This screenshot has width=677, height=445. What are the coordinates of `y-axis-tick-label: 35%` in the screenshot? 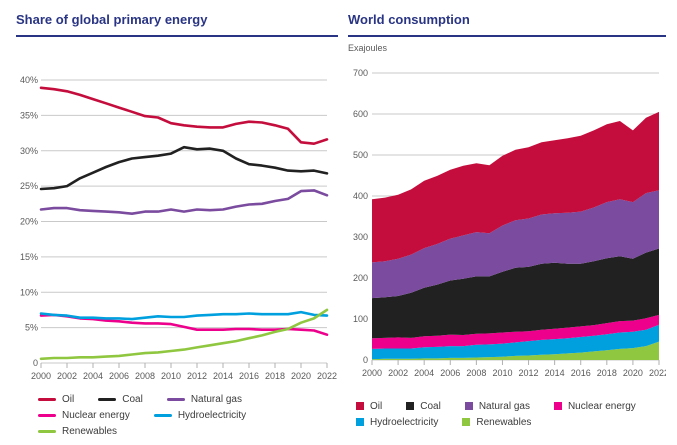 It's located at (29, 115).